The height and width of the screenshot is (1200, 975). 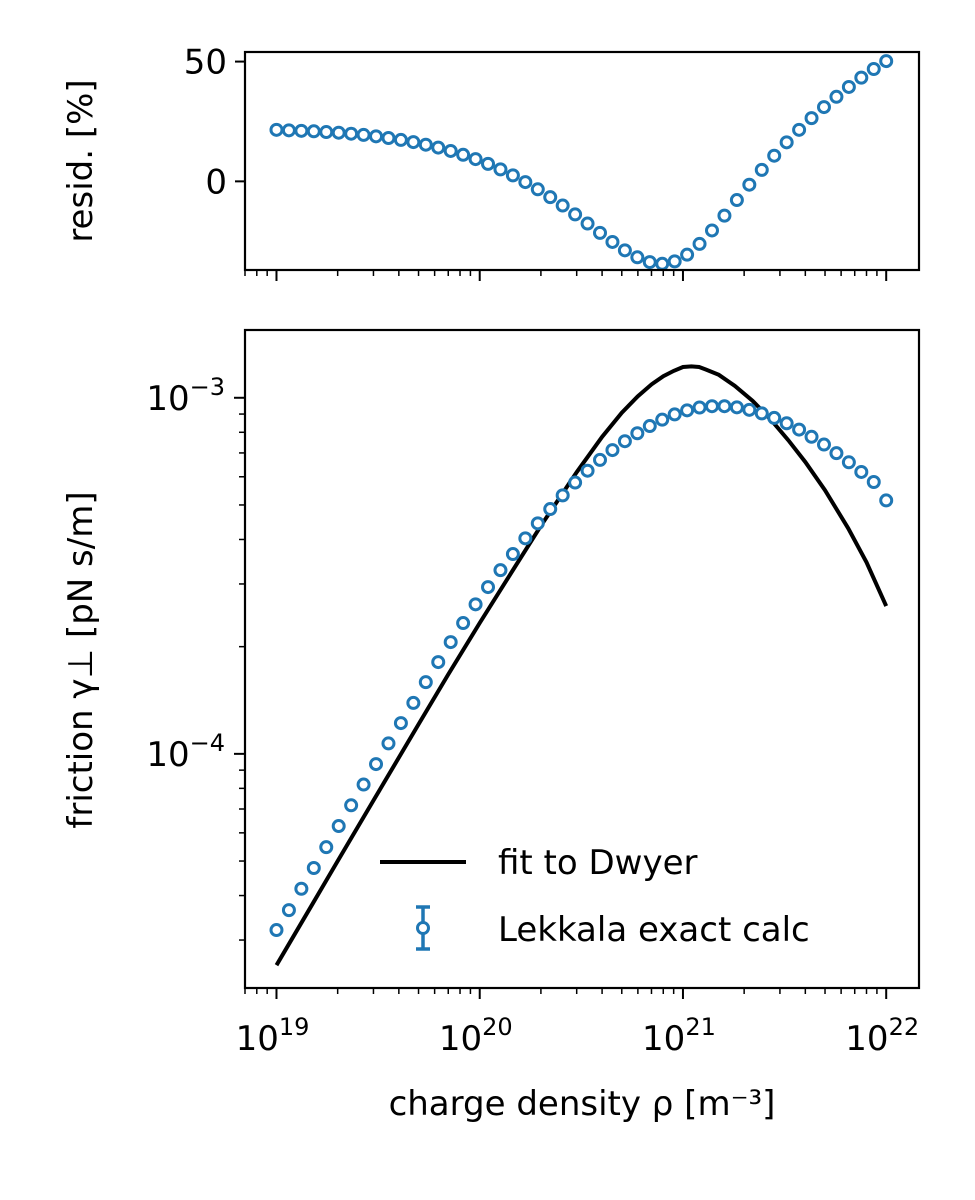 What do you see at coordinates (595, 897) in the screenshot?
I see `legend: fit to Dwyer Lekkala exact calc` at bounding box center [595, 897].